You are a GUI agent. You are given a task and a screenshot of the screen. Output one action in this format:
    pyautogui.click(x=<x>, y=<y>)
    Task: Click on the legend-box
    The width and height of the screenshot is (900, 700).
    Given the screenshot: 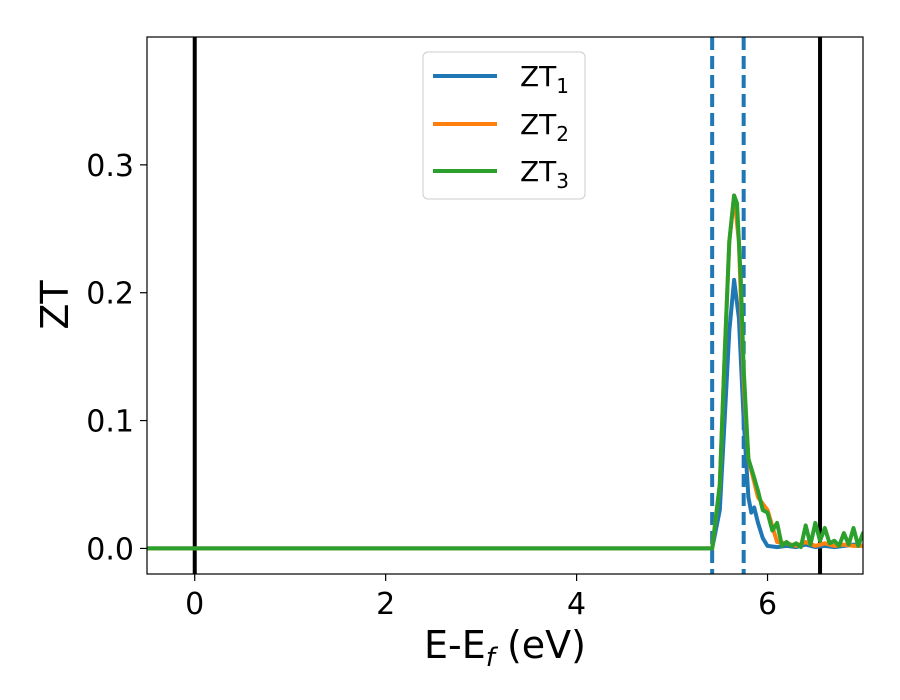 What is the action you would take?
    pyautogui.click(x=504, y=125)
    